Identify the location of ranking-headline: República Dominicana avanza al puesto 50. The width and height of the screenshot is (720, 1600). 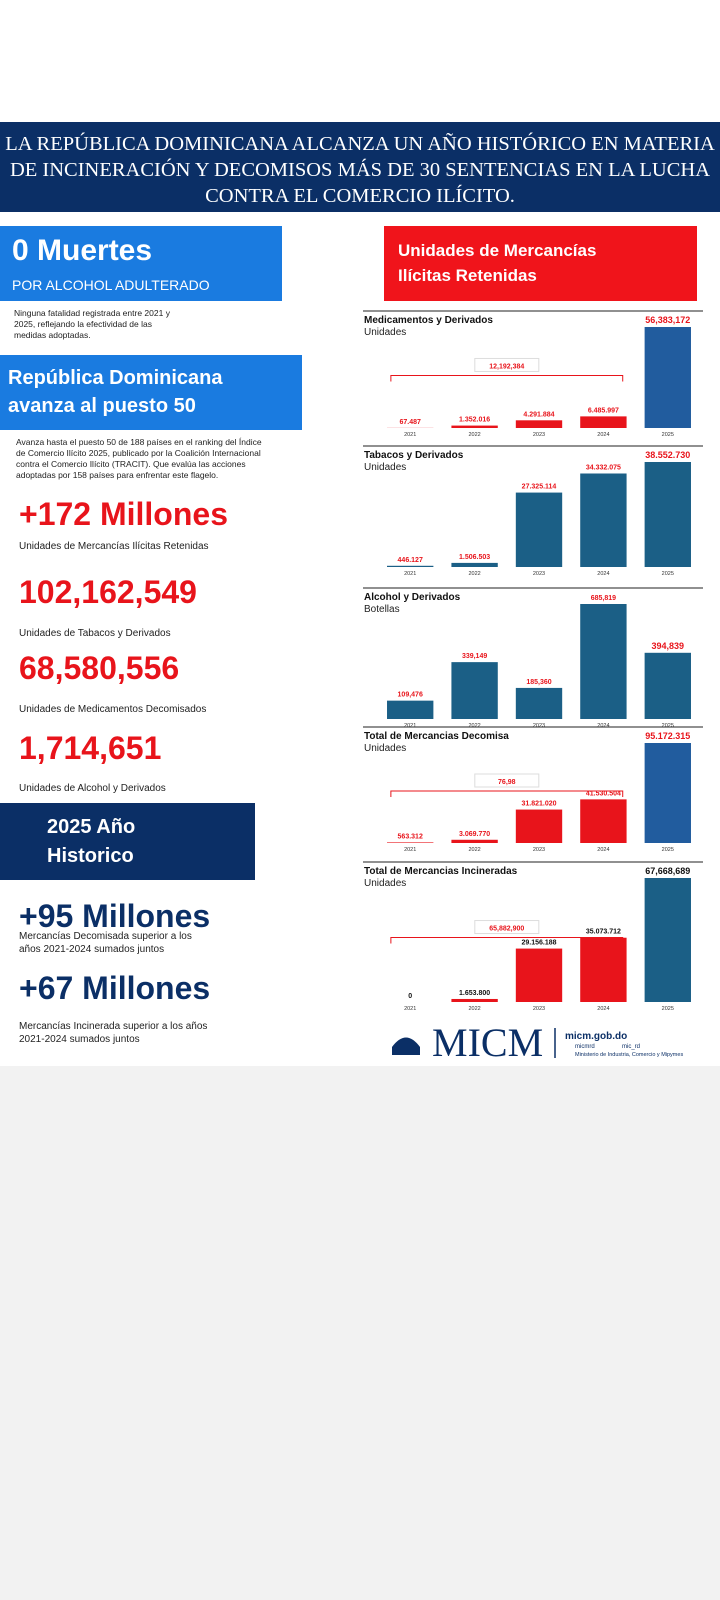
(115, 392).